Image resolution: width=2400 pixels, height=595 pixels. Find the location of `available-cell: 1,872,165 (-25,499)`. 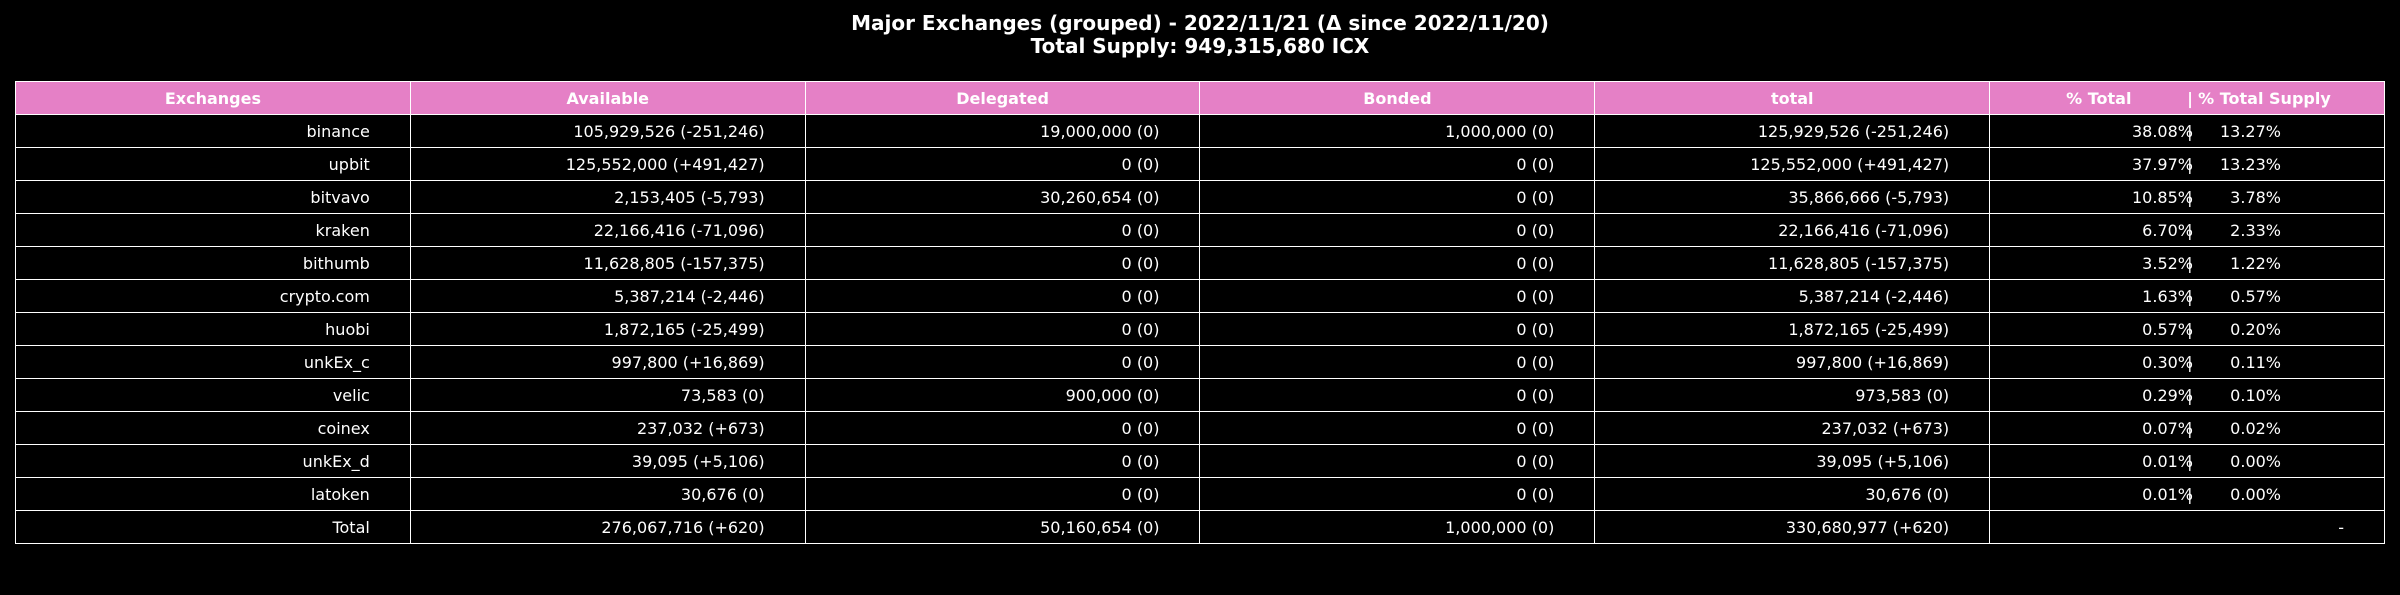

available-cell: 1,872,165 (-25,499) is located at coordinates (607, 329).